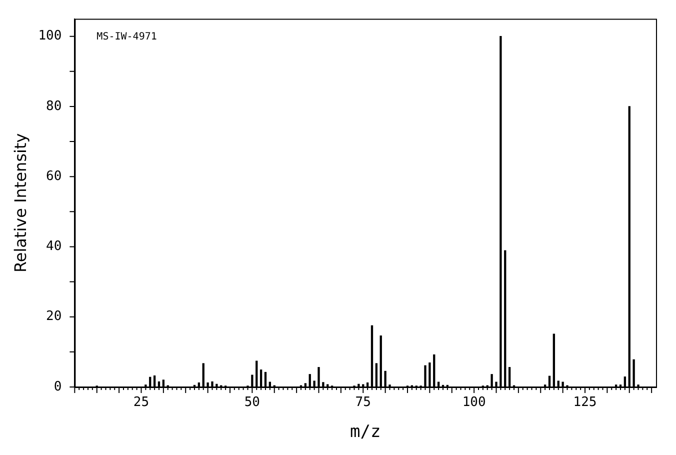 The width and height of the screenshot is (676, 455). Describe the element at coordinates (141, 402) in the screenshot. I see `x-tick-label: 25` at that location.